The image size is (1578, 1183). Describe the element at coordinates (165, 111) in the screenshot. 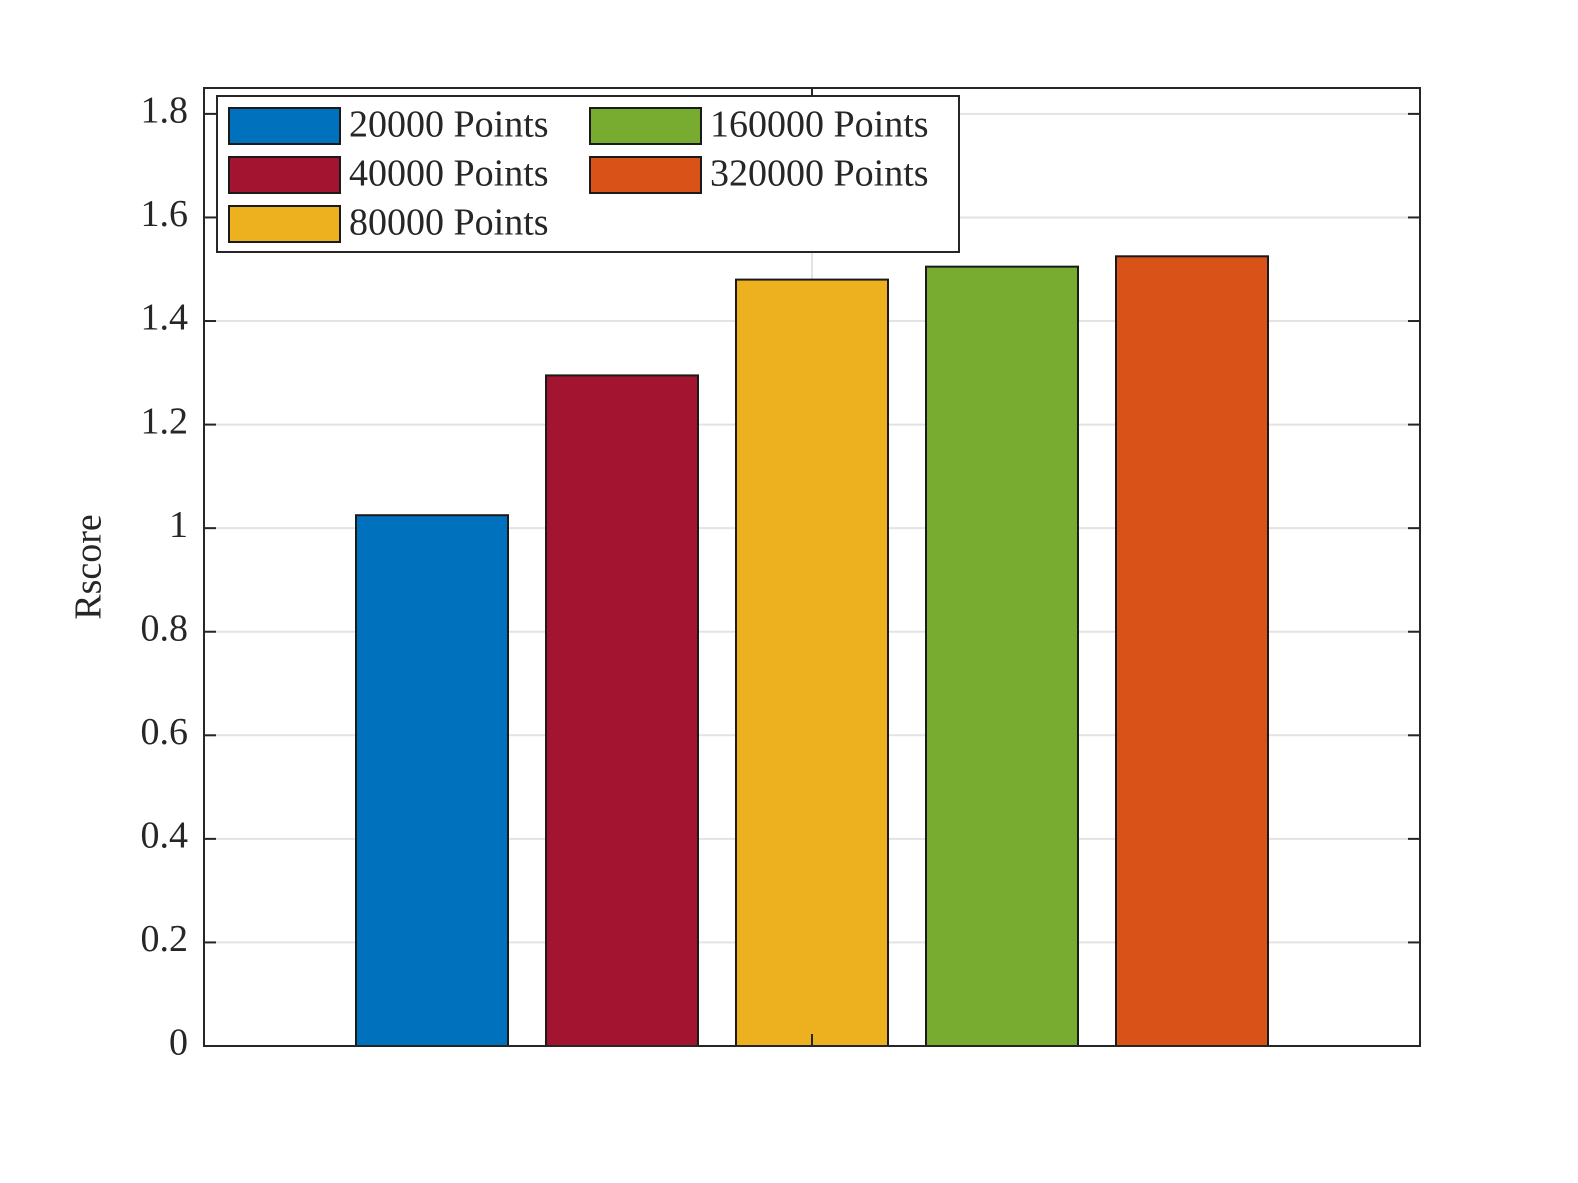

I see `y-tick-label: 1.8` at that location.